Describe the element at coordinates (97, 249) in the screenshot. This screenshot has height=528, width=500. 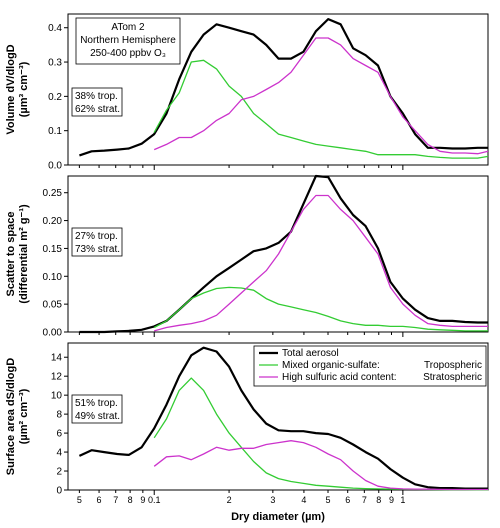
I see `fraction-strat-text: 73% strat.` at that location.